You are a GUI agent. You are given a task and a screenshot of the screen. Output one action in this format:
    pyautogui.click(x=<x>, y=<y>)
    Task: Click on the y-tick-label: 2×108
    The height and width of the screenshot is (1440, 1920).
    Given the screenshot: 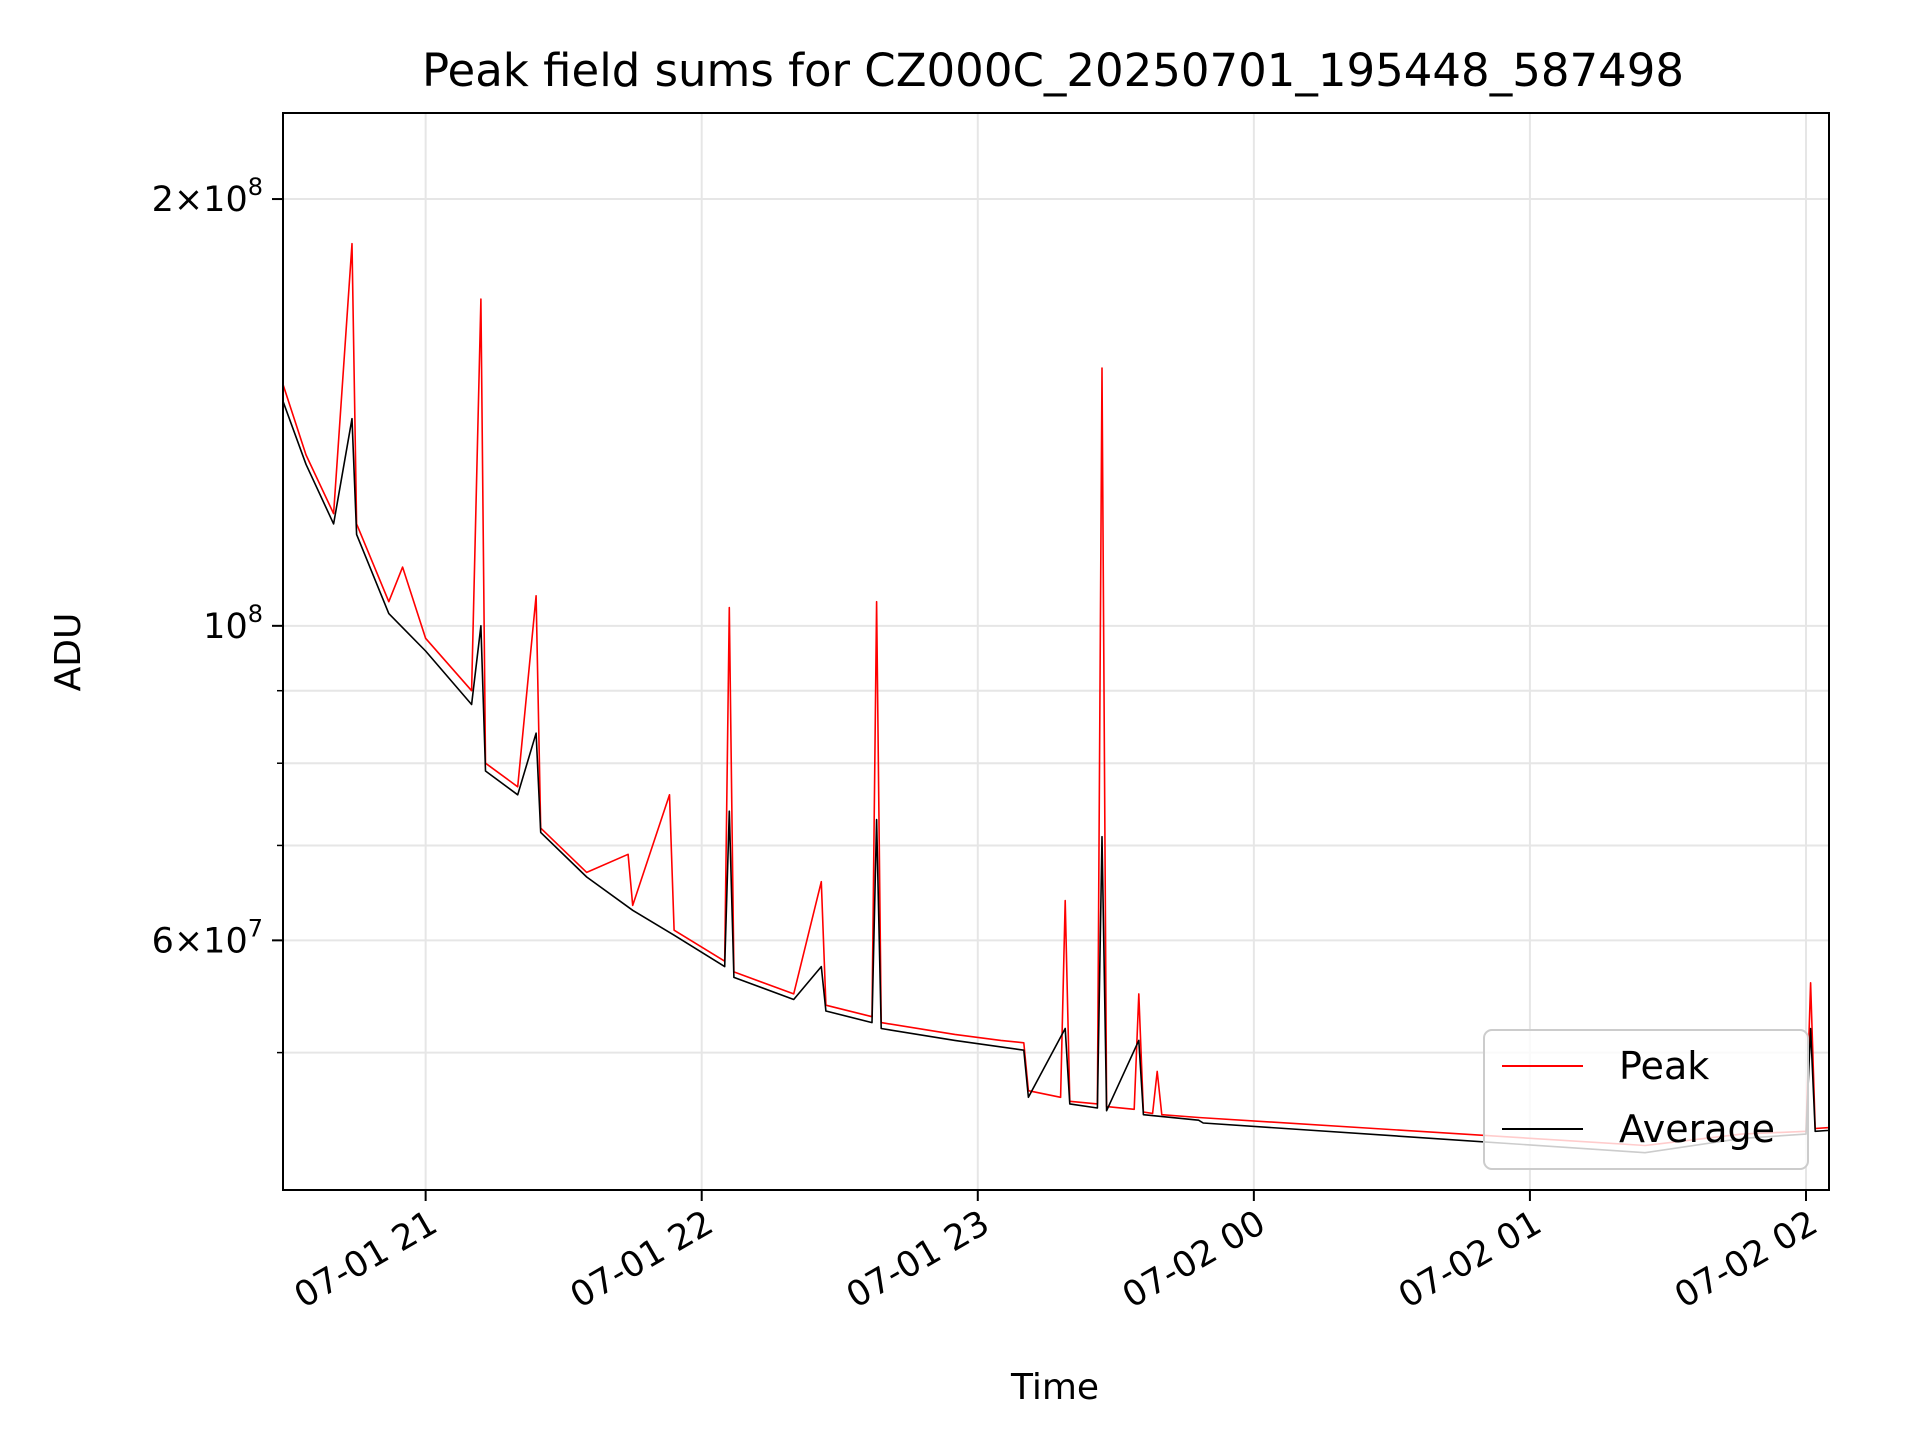 What is the action you would take?
    pyautogui.click(x=207, y=196)
    